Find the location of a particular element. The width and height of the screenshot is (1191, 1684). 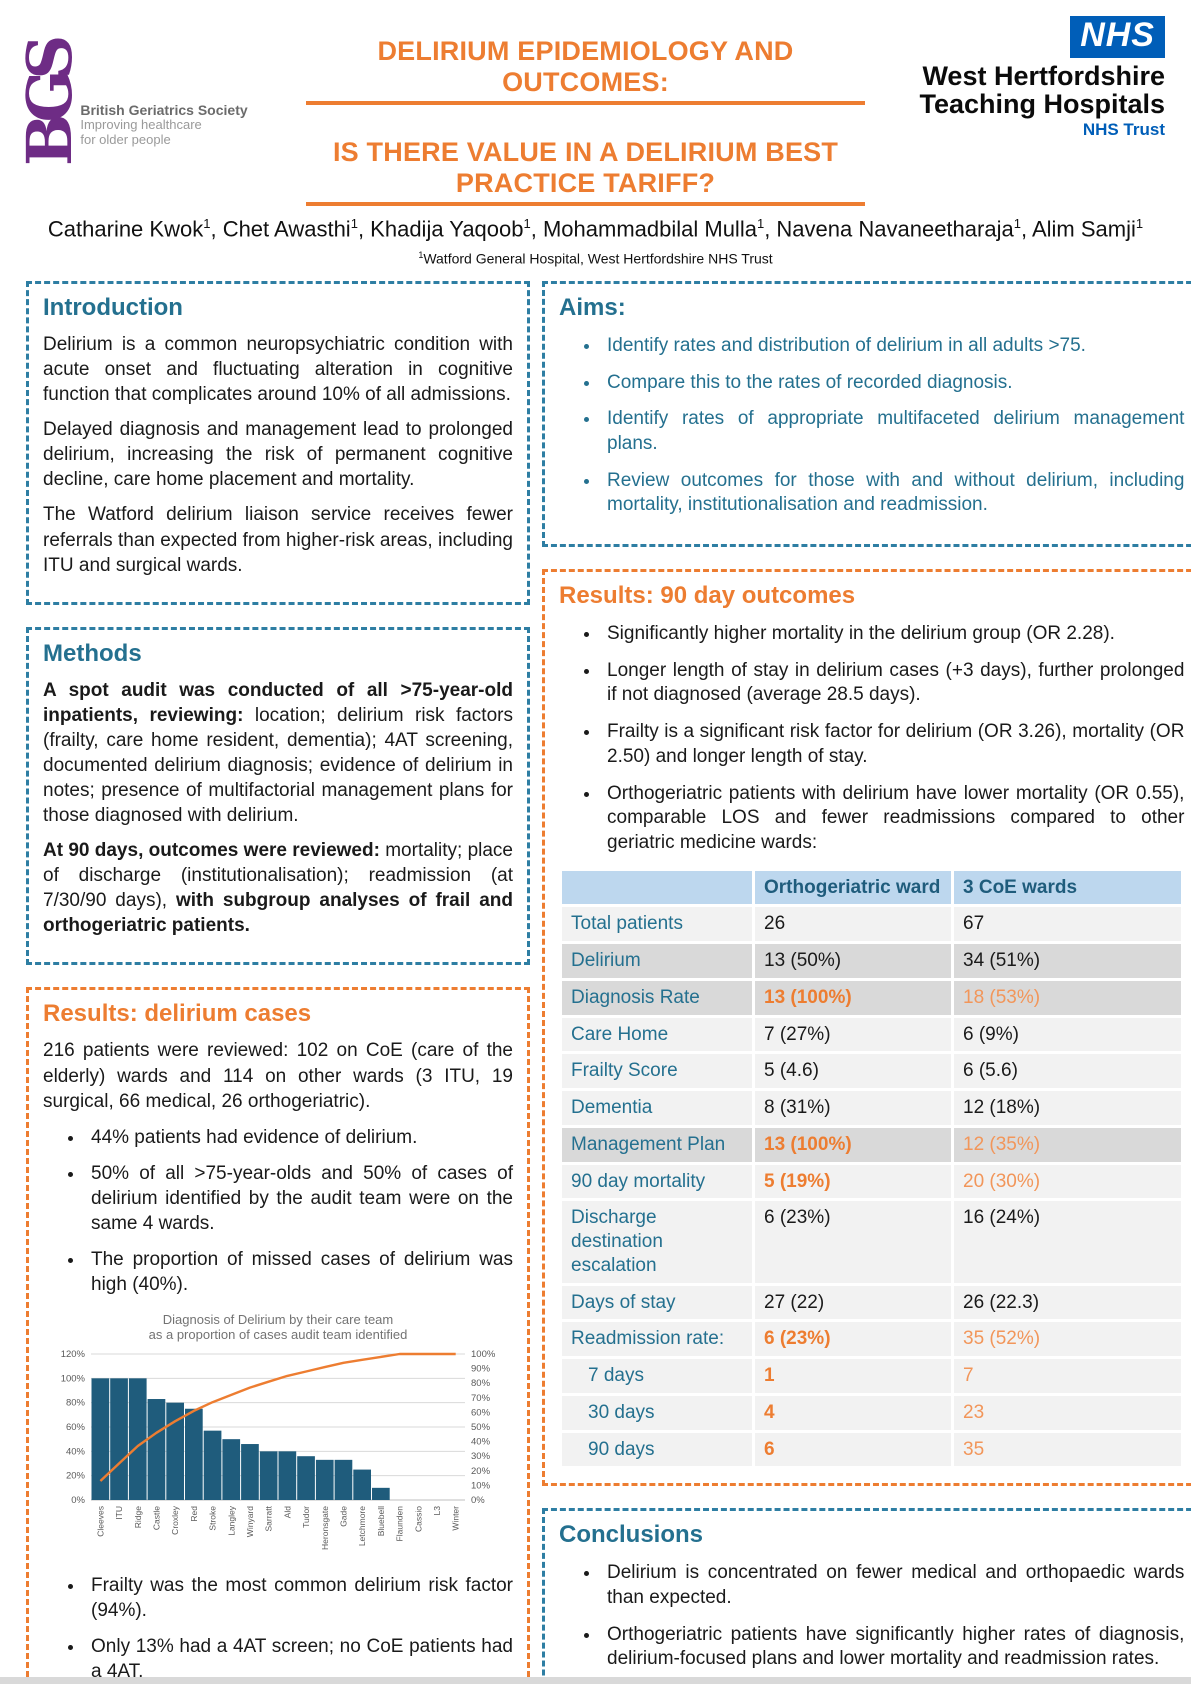

trust-name-3: NHS Trust is located at coordinates (1123, 130).